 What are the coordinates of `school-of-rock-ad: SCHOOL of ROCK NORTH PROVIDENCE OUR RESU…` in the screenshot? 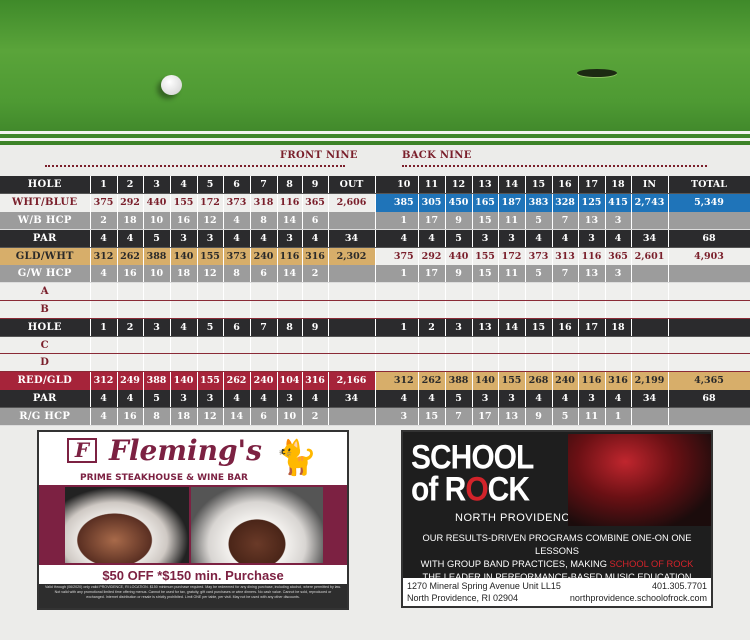 It's located at (557, 519).